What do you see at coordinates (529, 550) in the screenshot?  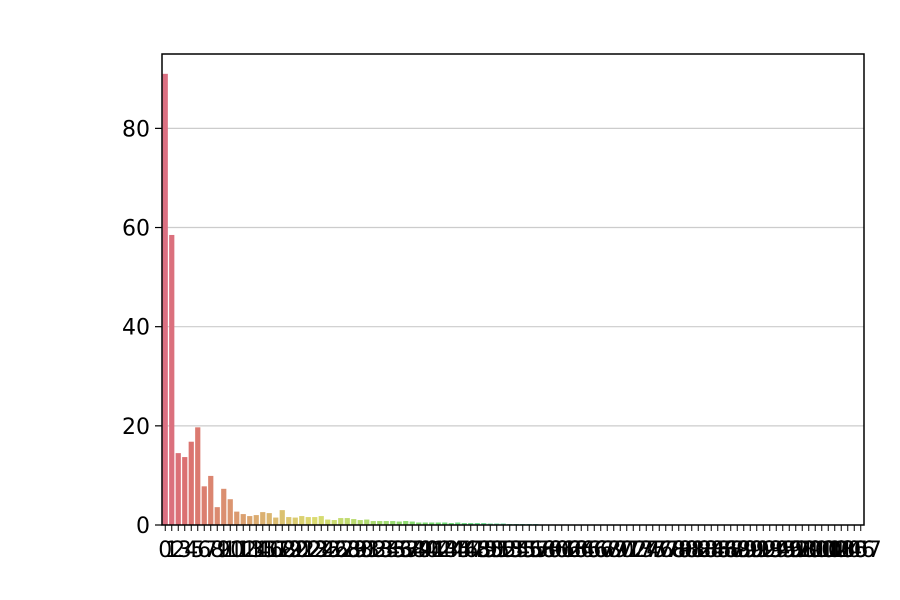 I see `x-tick-label: 56` at bounding box center [529, 550].